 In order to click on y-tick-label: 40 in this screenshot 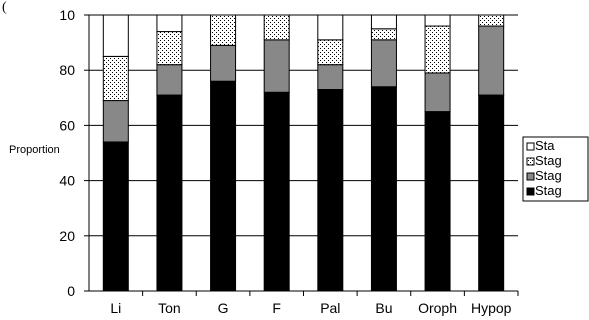, I will do `click(67, 181)`.